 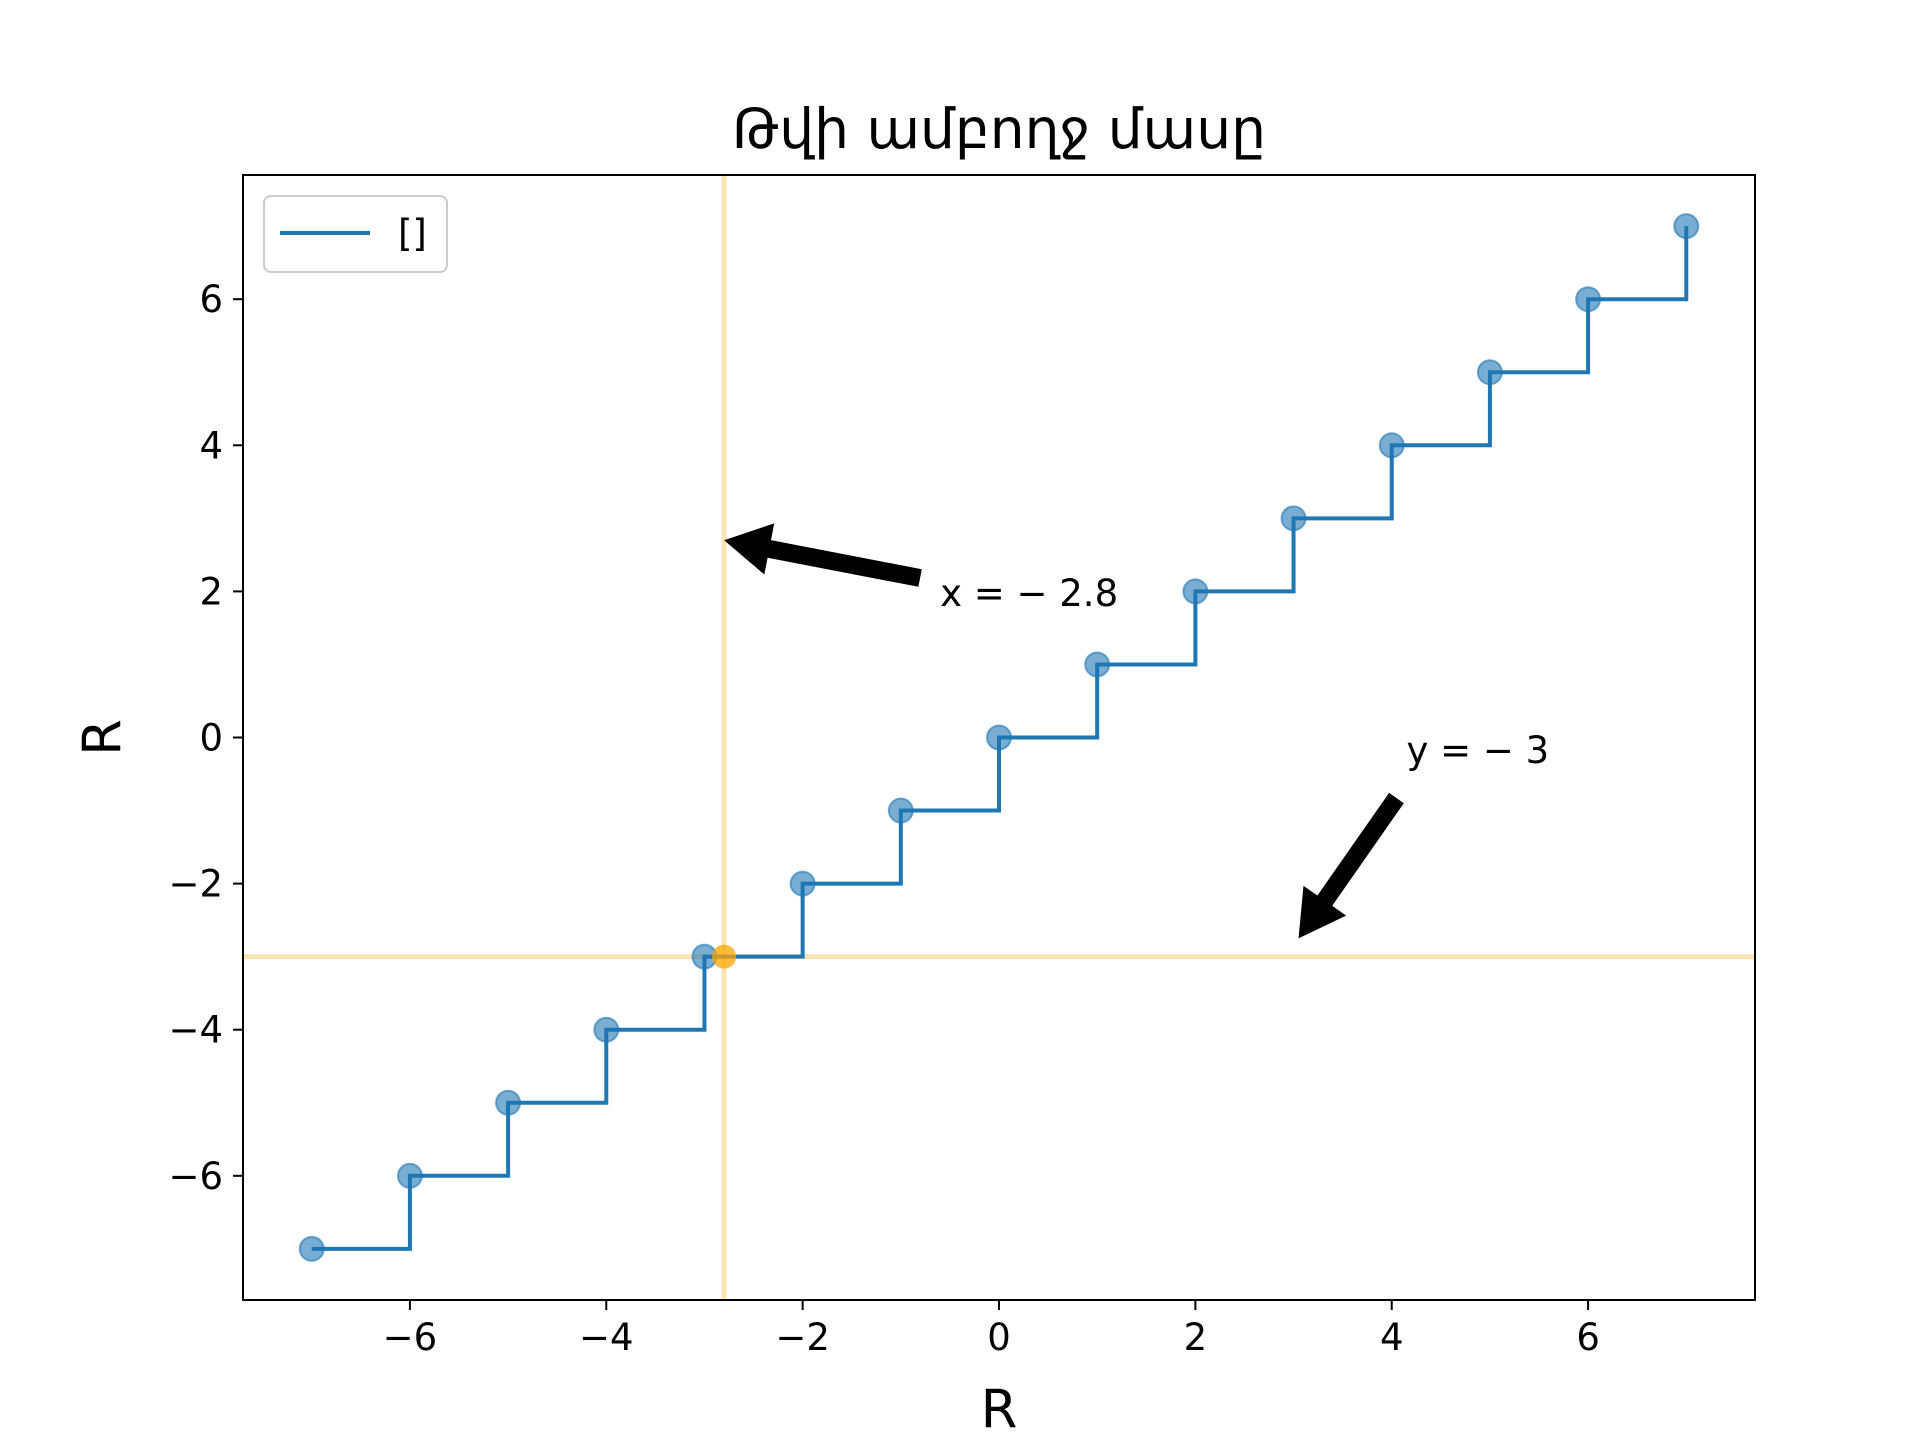 I want to click on annotation-arrow-y, so click(x=1351, y=865).